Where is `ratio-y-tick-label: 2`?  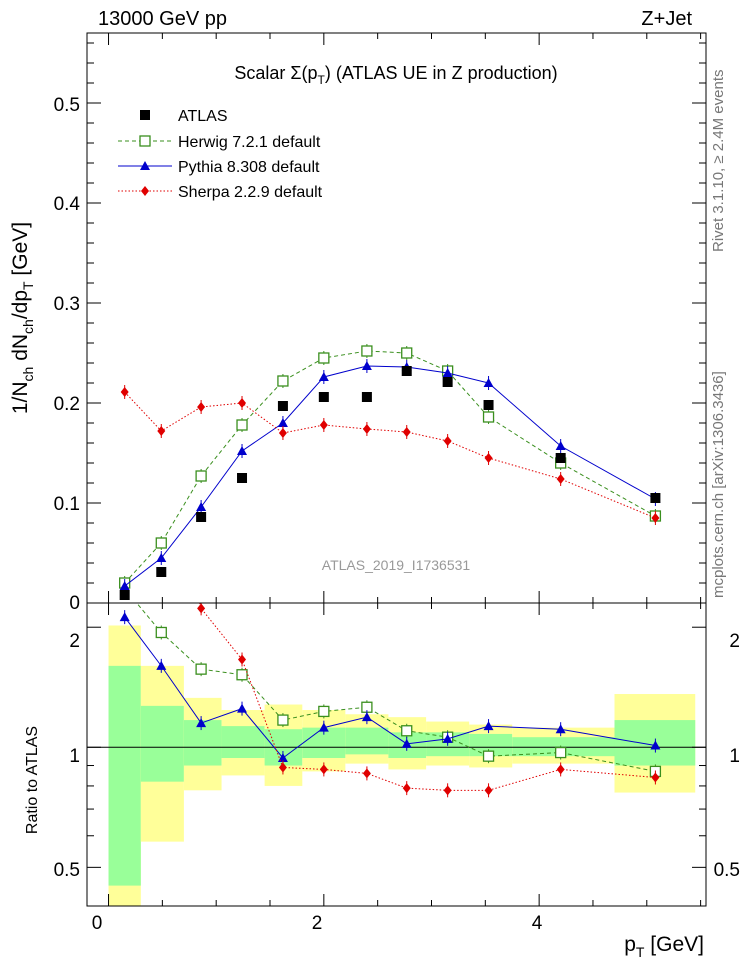
ratio-y-tick-label: 2 is located at coordinates (74, 641).